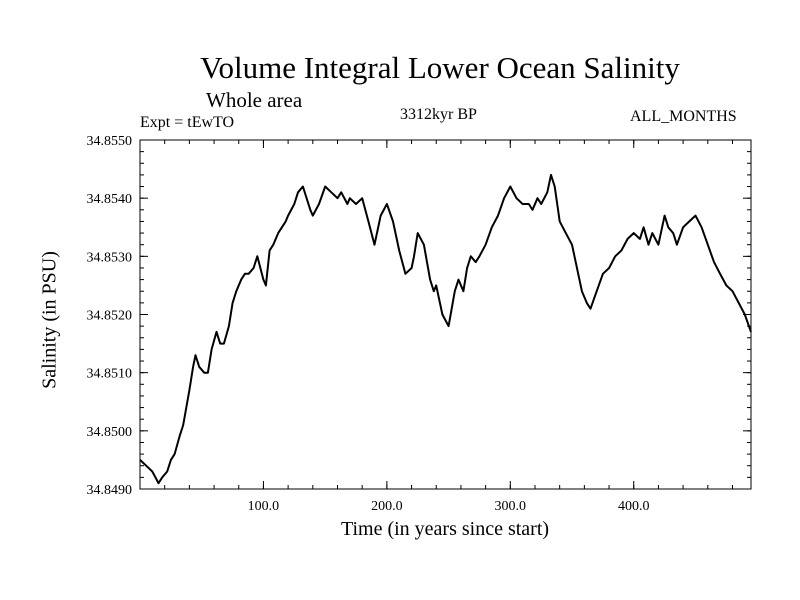 Image resolution: width=800 pixels, height=600 pixels. What do you see at coordinates (511, 506) in the screenshot?
I see `x-tick-label: 300.0` at bounding box center [511, 506].